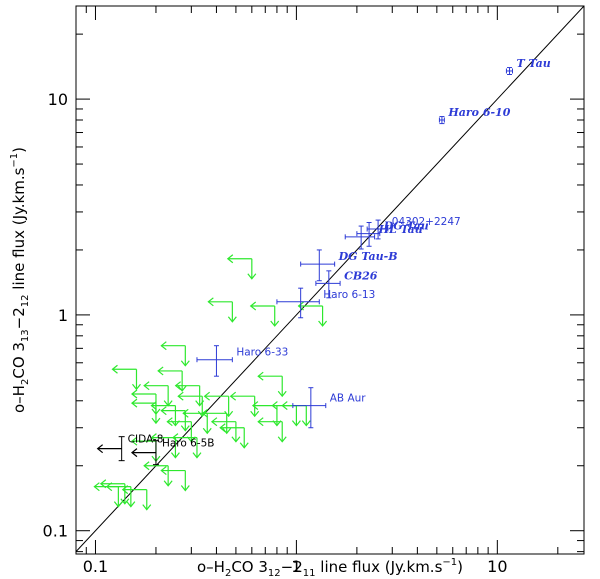  What do you see at coordinates (146, 440) in the screenshot?
I see `black-limit-label: CIDA-8` at bounding box center [146, 440].